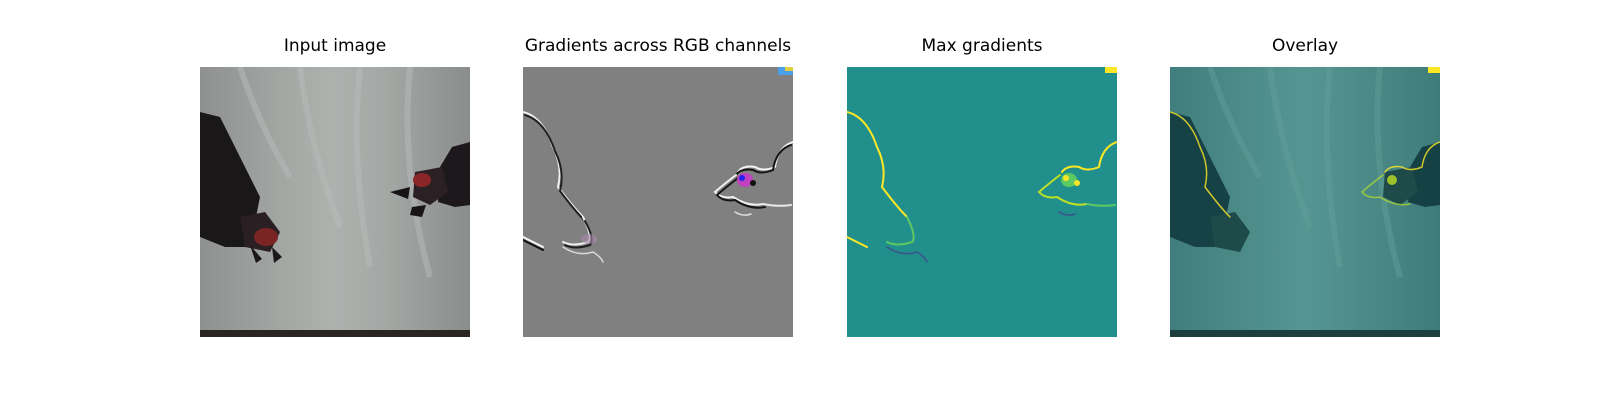  Describe the element at coordinates (335, 202) in the screenshot. I see `input-image` at that location.